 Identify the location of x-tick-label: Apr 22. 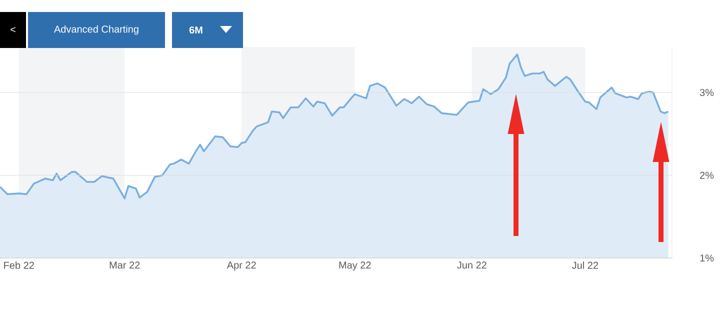
(241, 266).